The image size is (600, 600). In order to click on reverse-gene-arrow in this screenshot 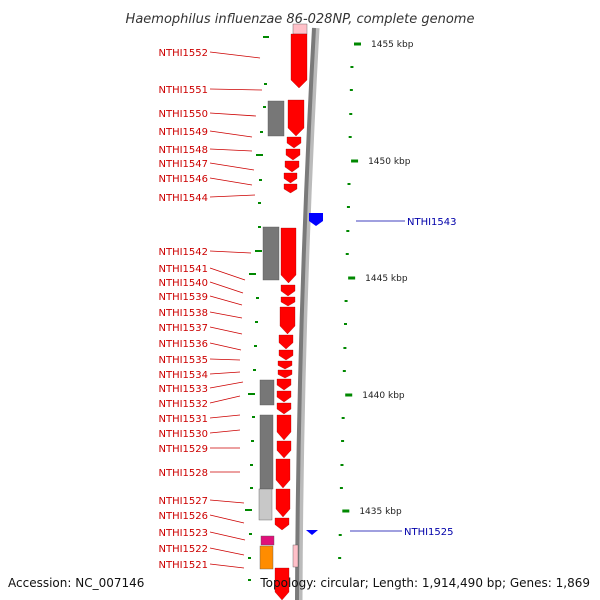, I will do `click(312, 532)`.